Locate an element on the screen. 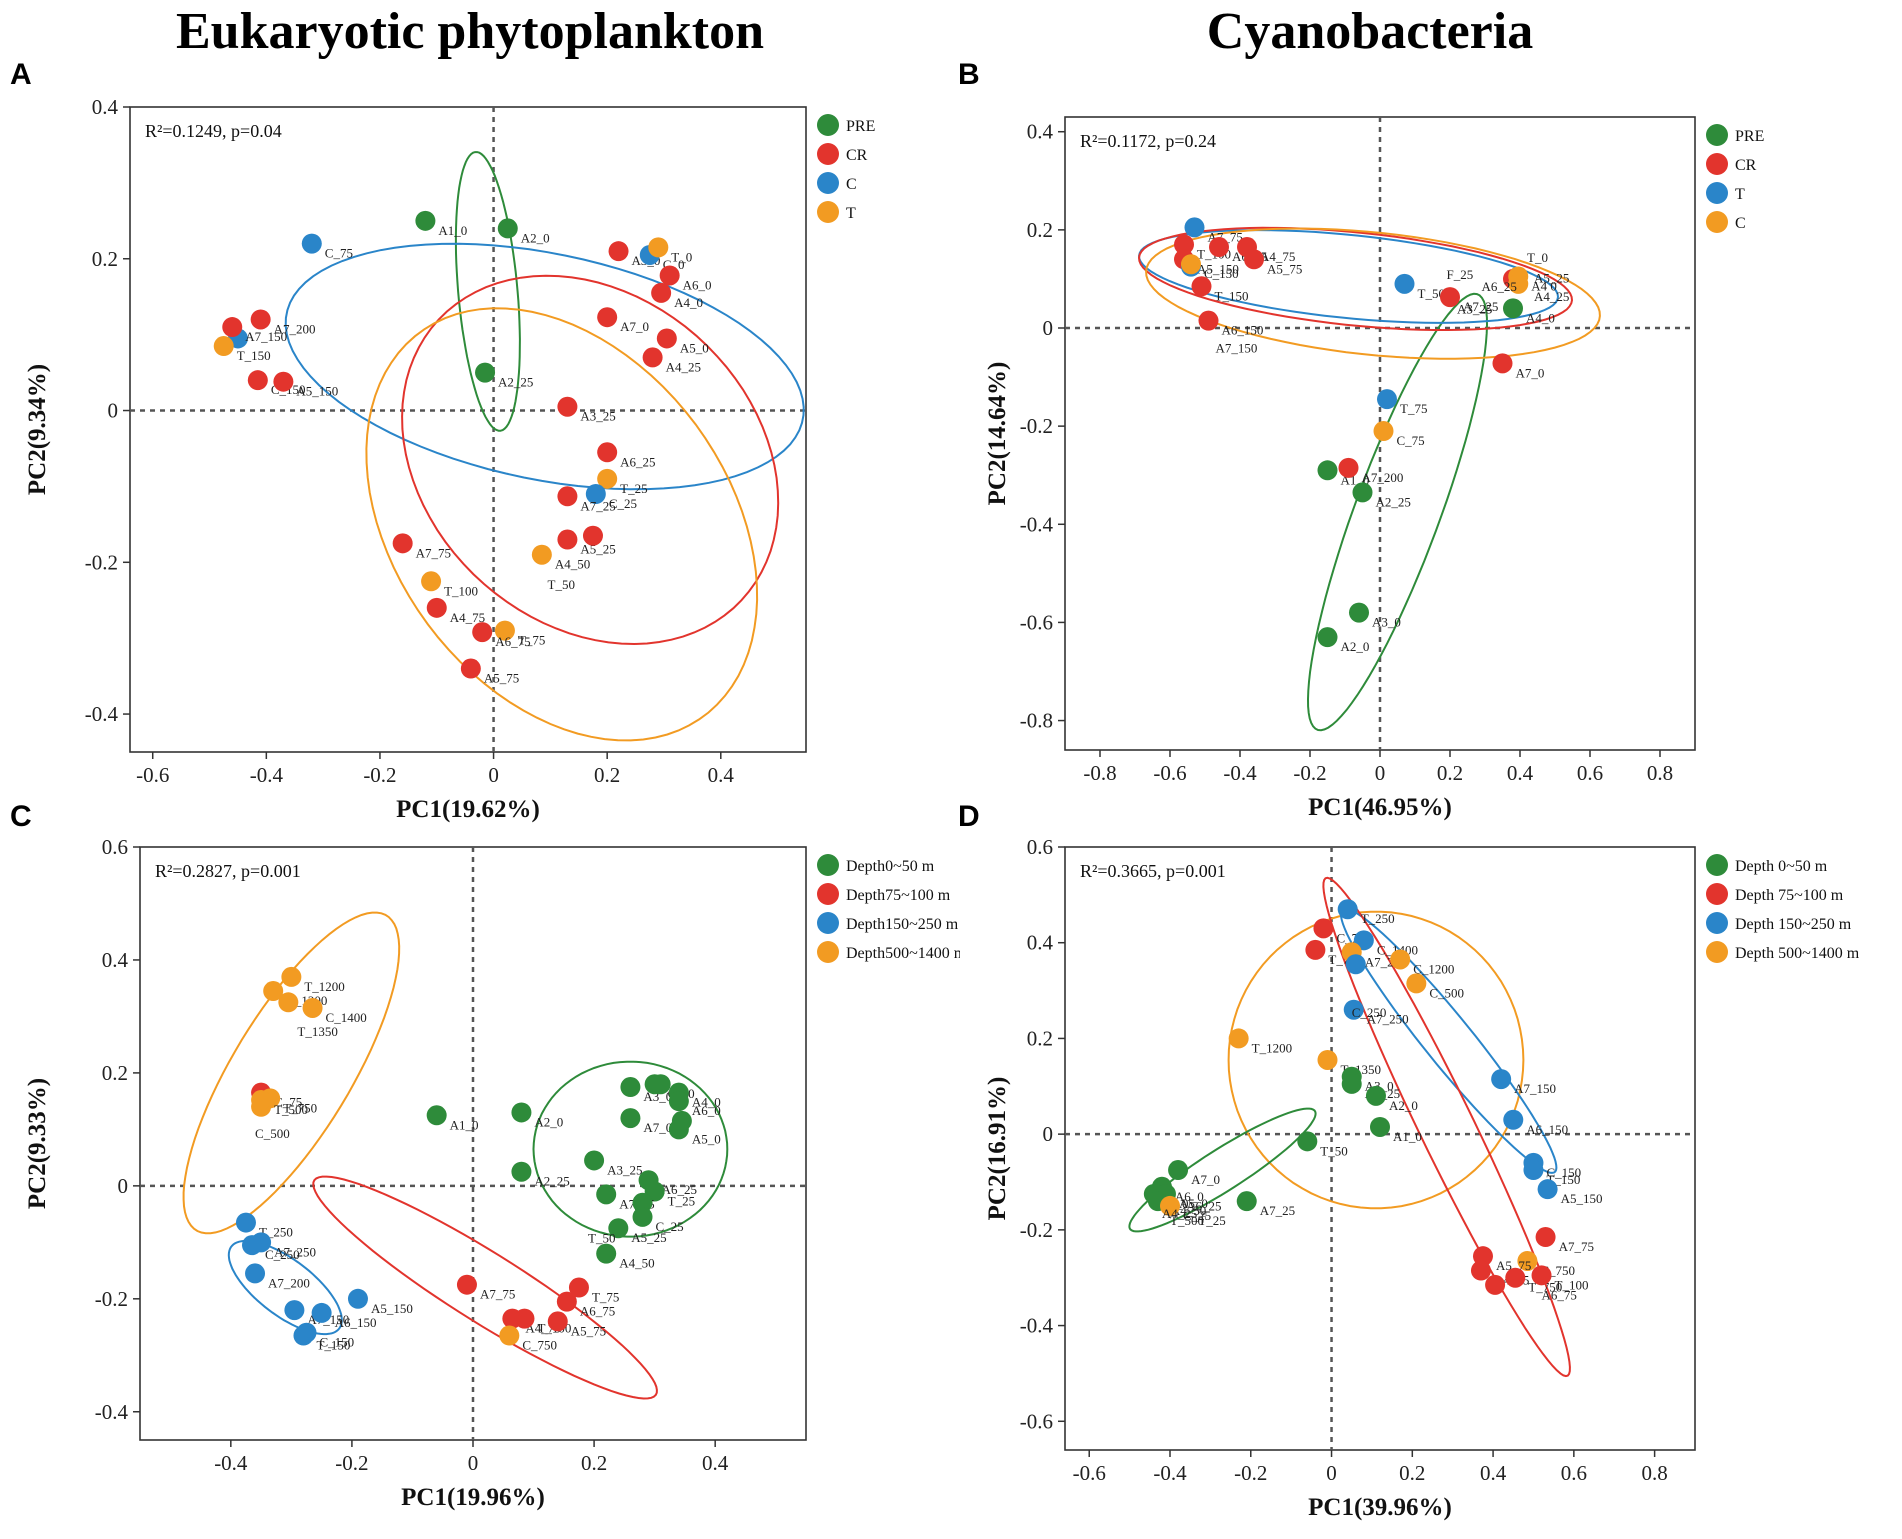 The height and width of the screenshot is (1539, 1902). point-label: T_500 is located at coordinates (291, 1109).